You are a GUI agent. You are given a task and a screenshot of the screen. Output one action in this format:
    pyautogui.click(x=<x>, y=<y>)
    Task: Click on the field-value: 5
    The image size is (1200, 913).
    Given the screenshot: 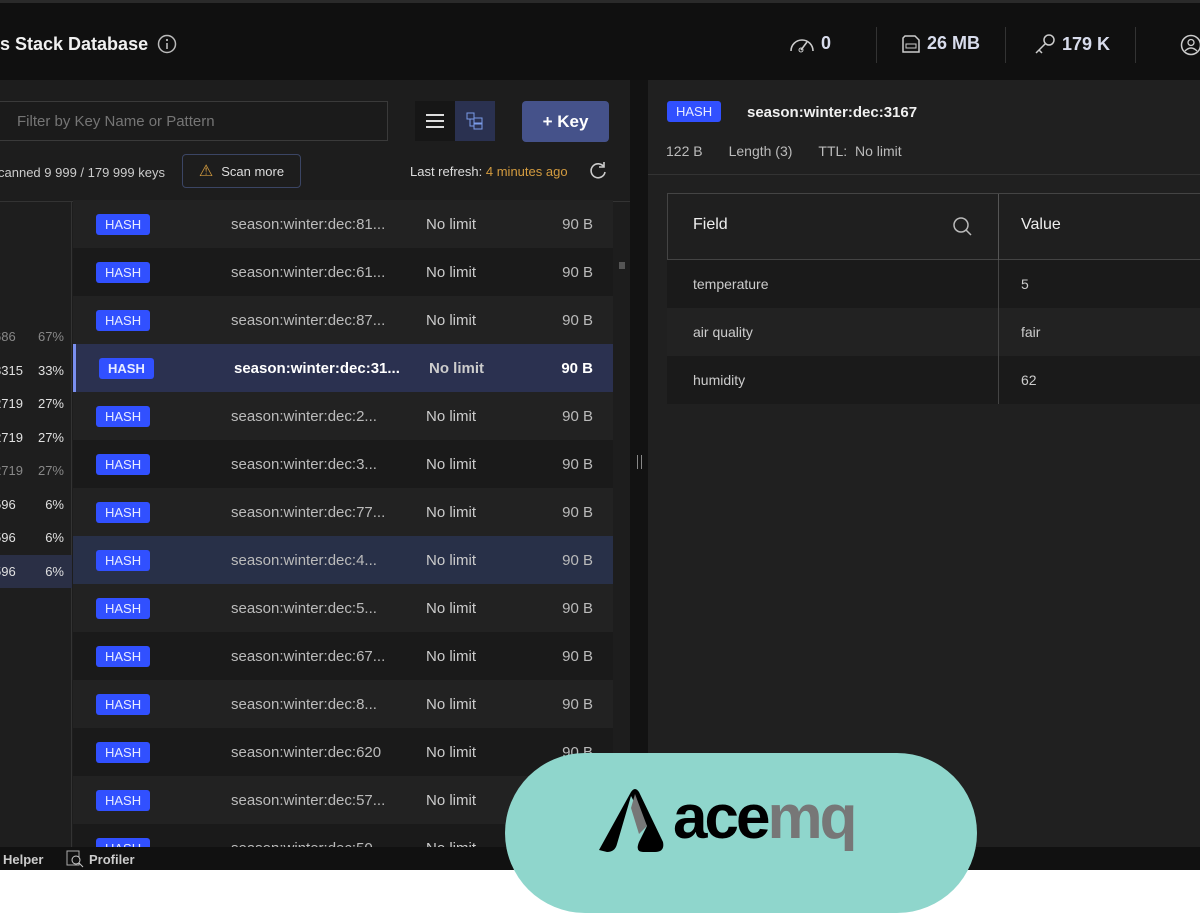 What is the action you would take?
    pyautogui.click(x=1025, y=284)
    